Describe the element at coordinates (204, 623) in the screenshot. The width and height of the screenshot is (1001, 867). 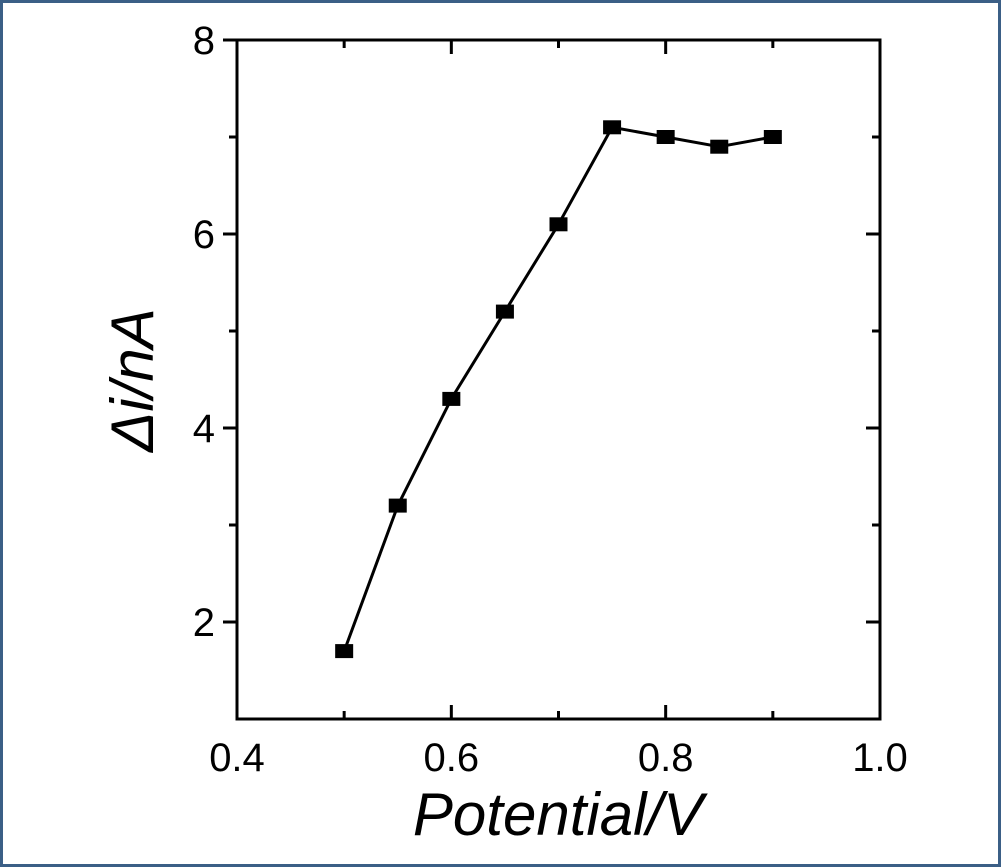
I see `y-tick-label: 2` at that location.